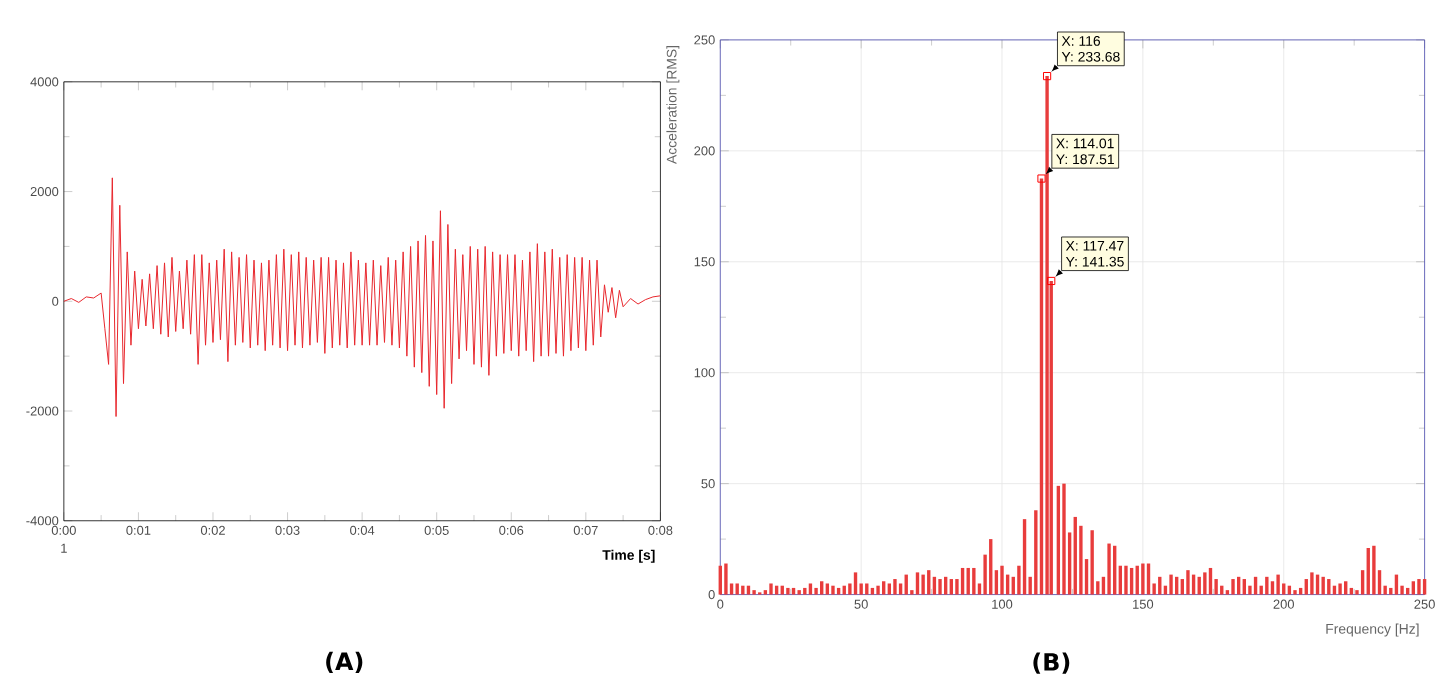  I want to click on text: (B), so click(1051, 663).